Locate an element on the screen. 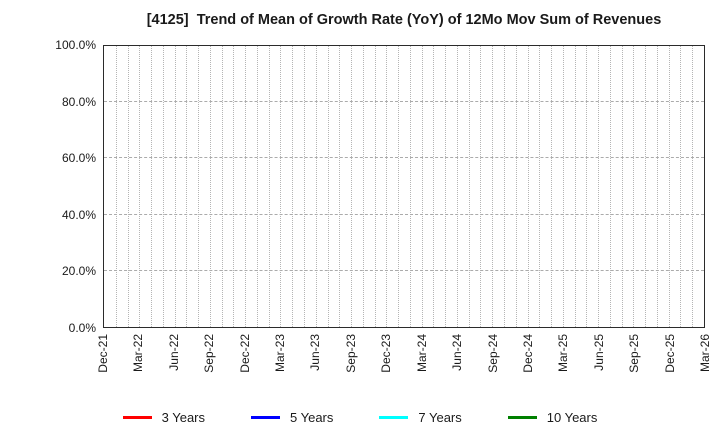 The height and width of the screenshot is (440, 720). legend-item: 7 Years is located at coordinates (420, 417).